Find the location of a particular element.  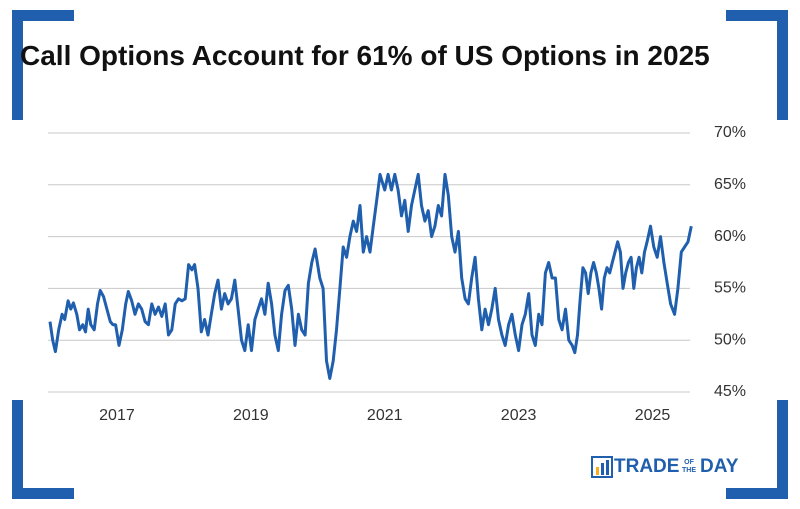

y-tick-label: 70% is located at coordinates (730, 132).